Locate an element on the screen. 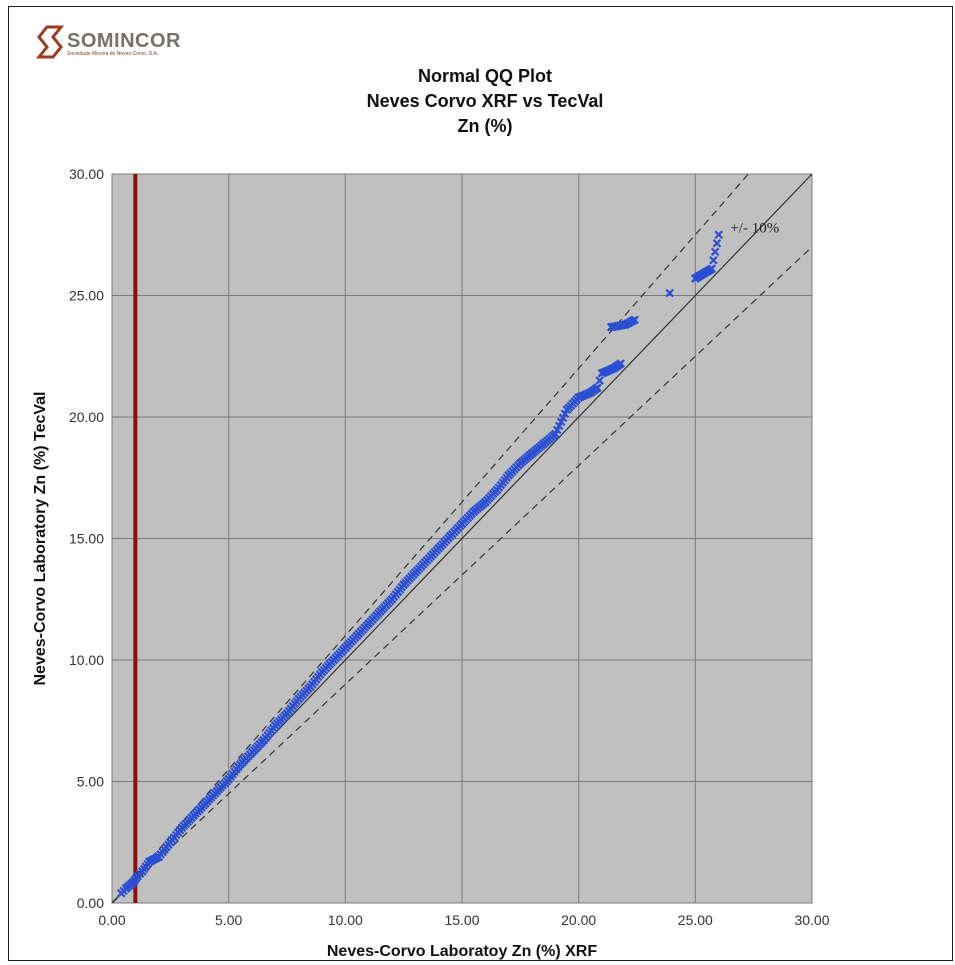  y-tick-label: 5.00 is located at coordinates (90, 782).